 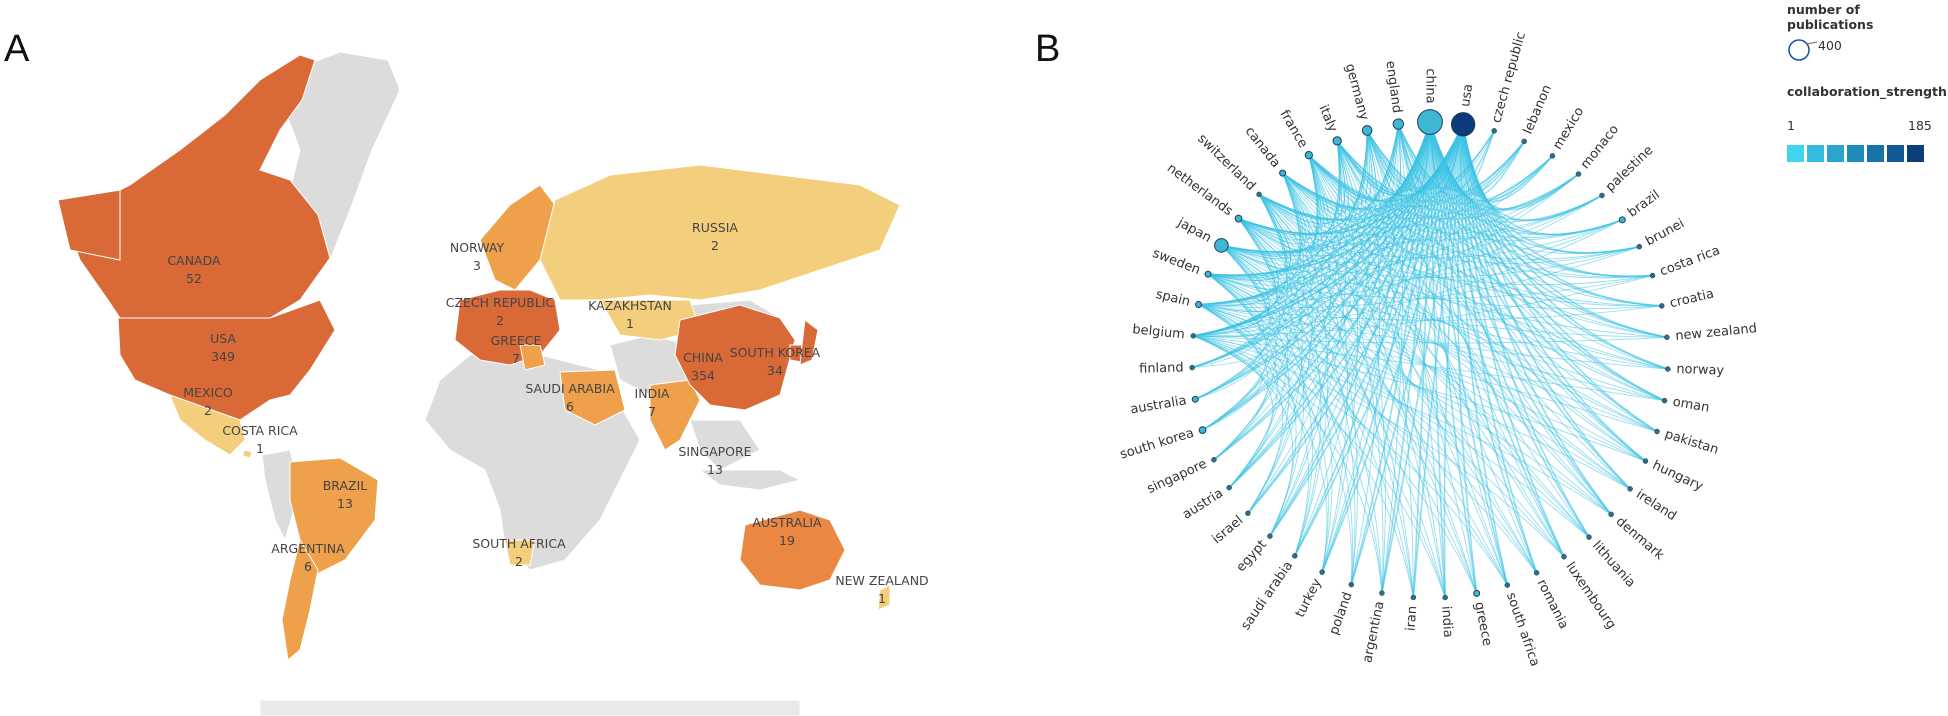 What do you see at coordinates (17, 49) in the screenshot?
I see `panel-label-a: A` at bounding box center [17, 49].